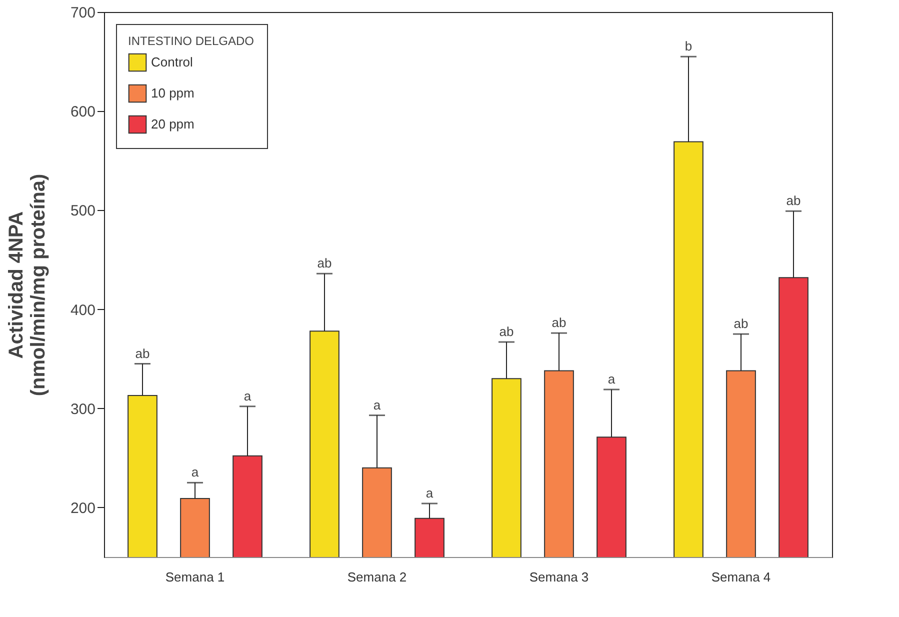  What do you see at coordinates (83, 211) in the screenshot?
I see `y-tick-label: 500` at bounding box center [83, 211].